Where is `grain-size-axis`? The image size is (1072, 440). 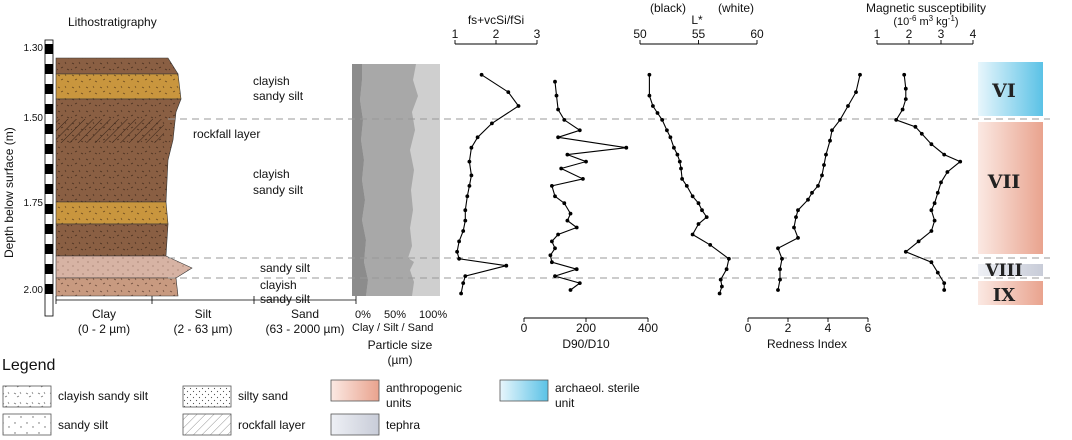
grain-size-axis is located at coordinates (206, 300).